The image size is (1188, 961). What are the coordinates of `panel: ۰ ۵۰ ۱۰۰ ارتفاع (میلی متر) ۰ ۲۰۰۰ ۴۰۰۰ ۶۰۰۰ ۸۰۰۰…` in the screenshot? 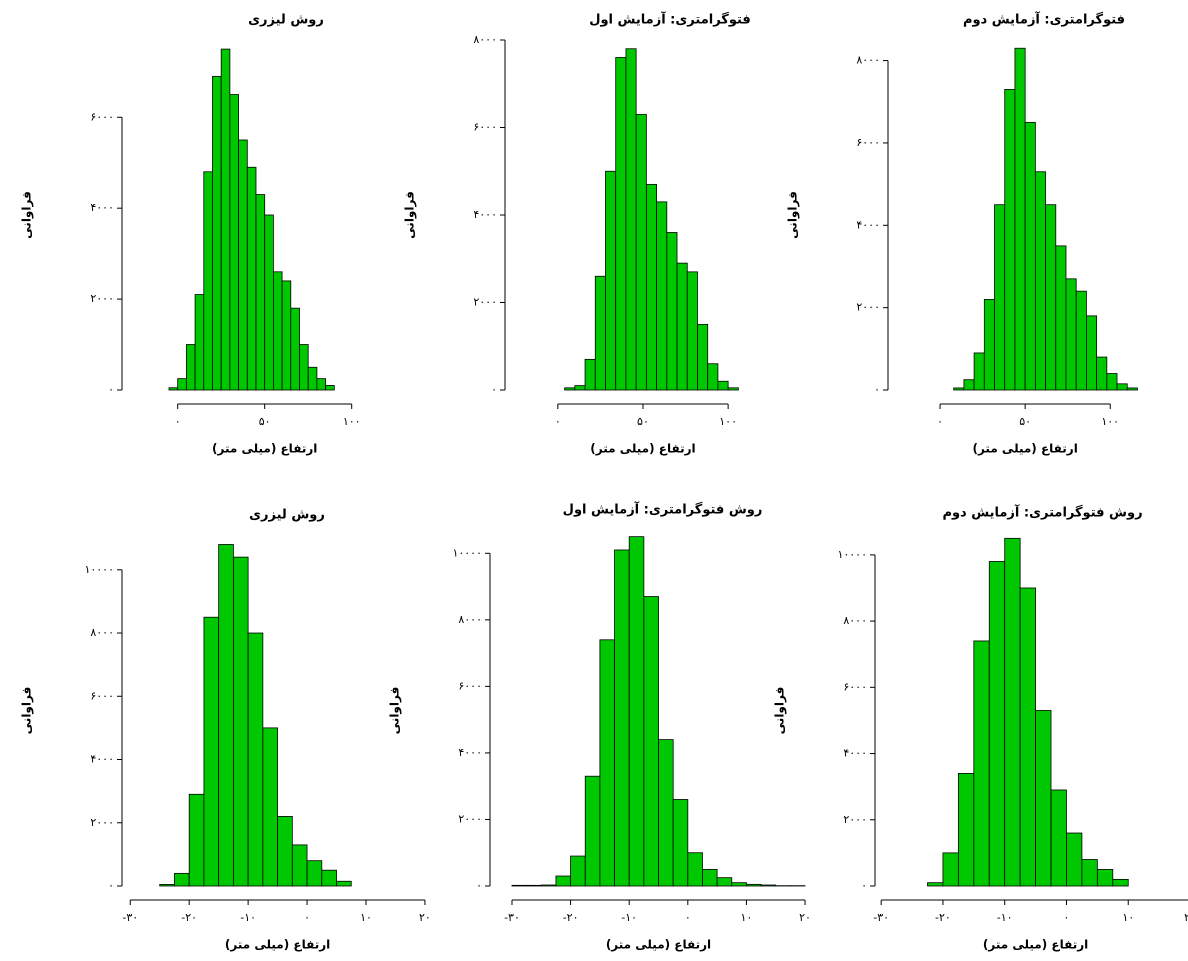 It's located at (577, 233).